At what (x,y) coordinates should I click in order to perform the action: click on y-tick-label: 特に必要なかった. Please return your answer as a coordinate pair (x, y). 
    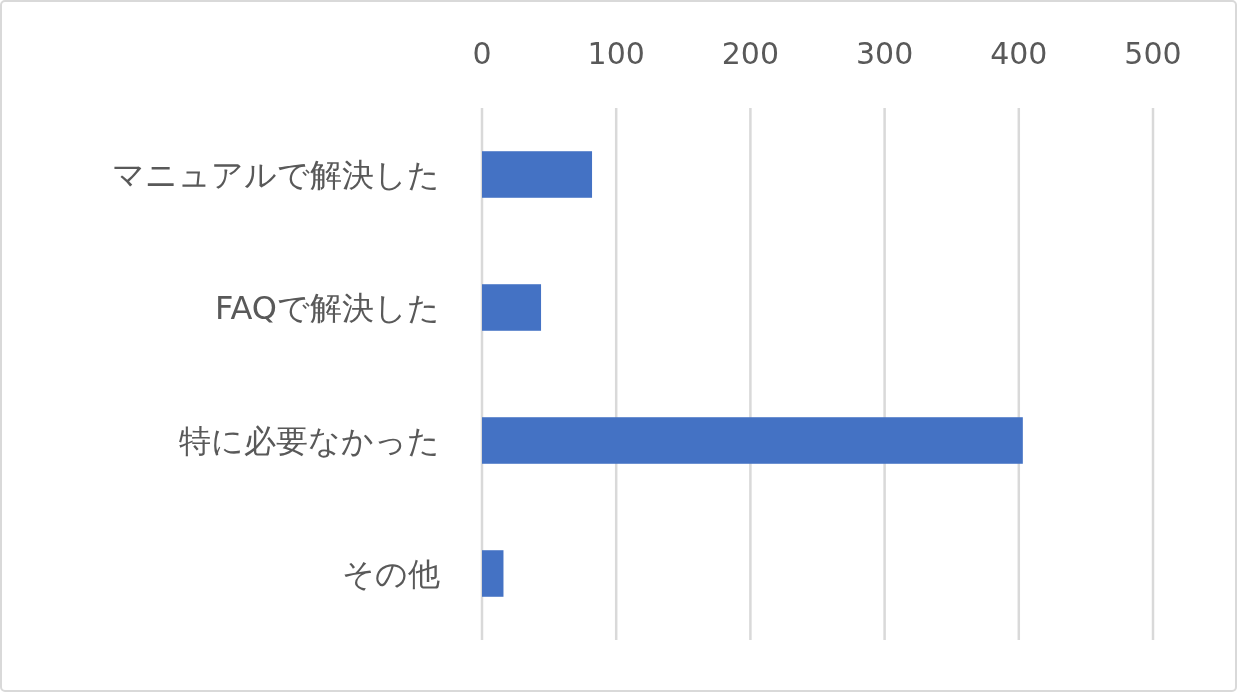
    Looking at the image, I should click on (309, 440).